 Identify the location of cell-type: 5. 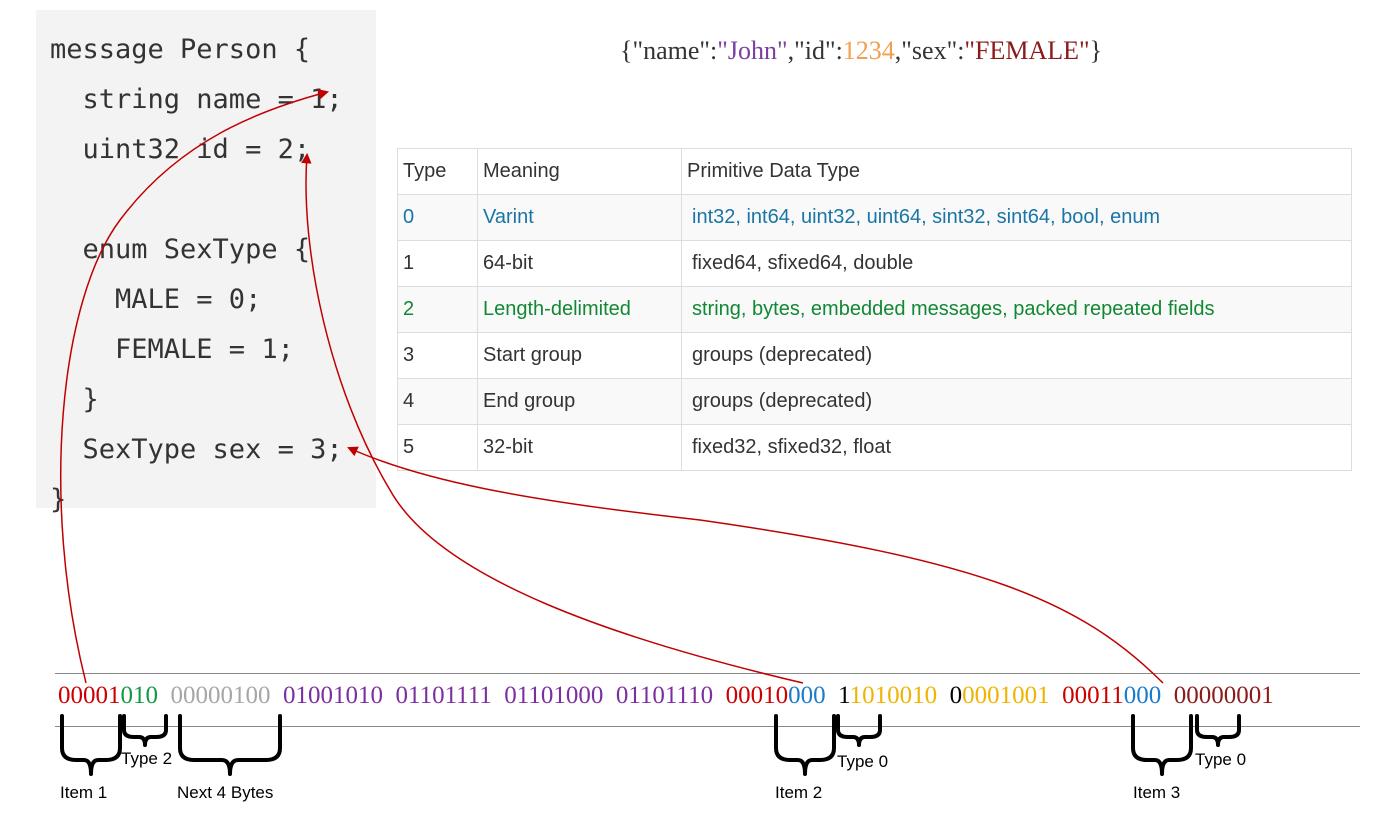
(437, 447).